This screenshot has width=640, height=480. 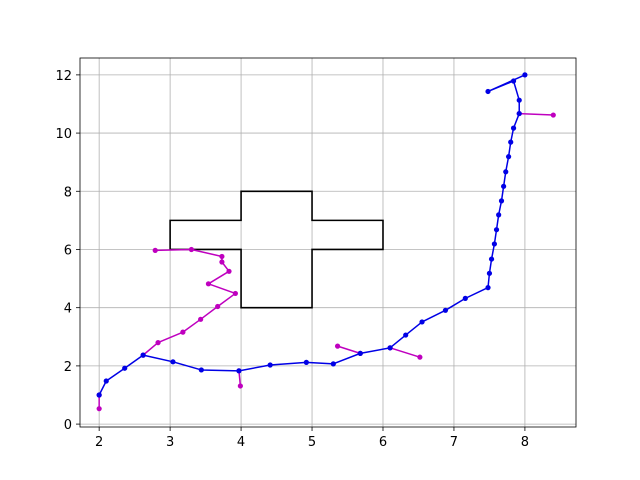 I want to click on x-tick-label: 5, so click(x=312, y=442).